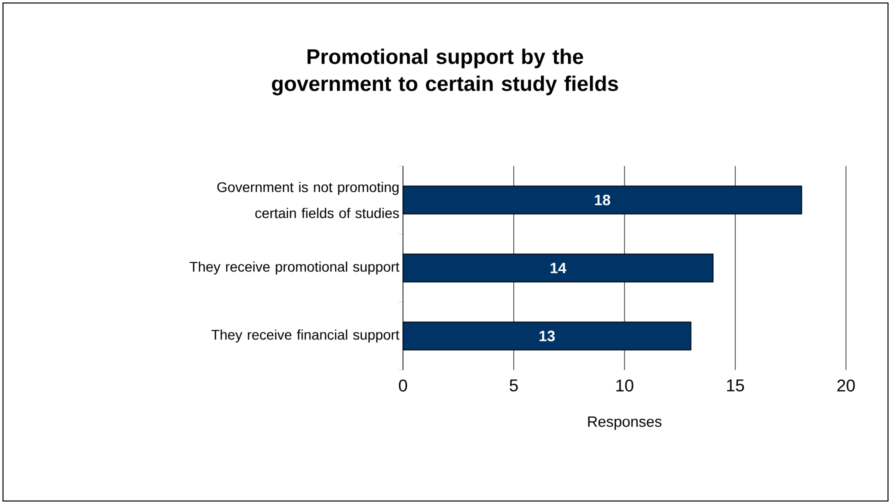  Describe the element at coordinates (445, 72) in the screenshot. I see `chart-title: Promotional support by the government to certain study fields` at that location.